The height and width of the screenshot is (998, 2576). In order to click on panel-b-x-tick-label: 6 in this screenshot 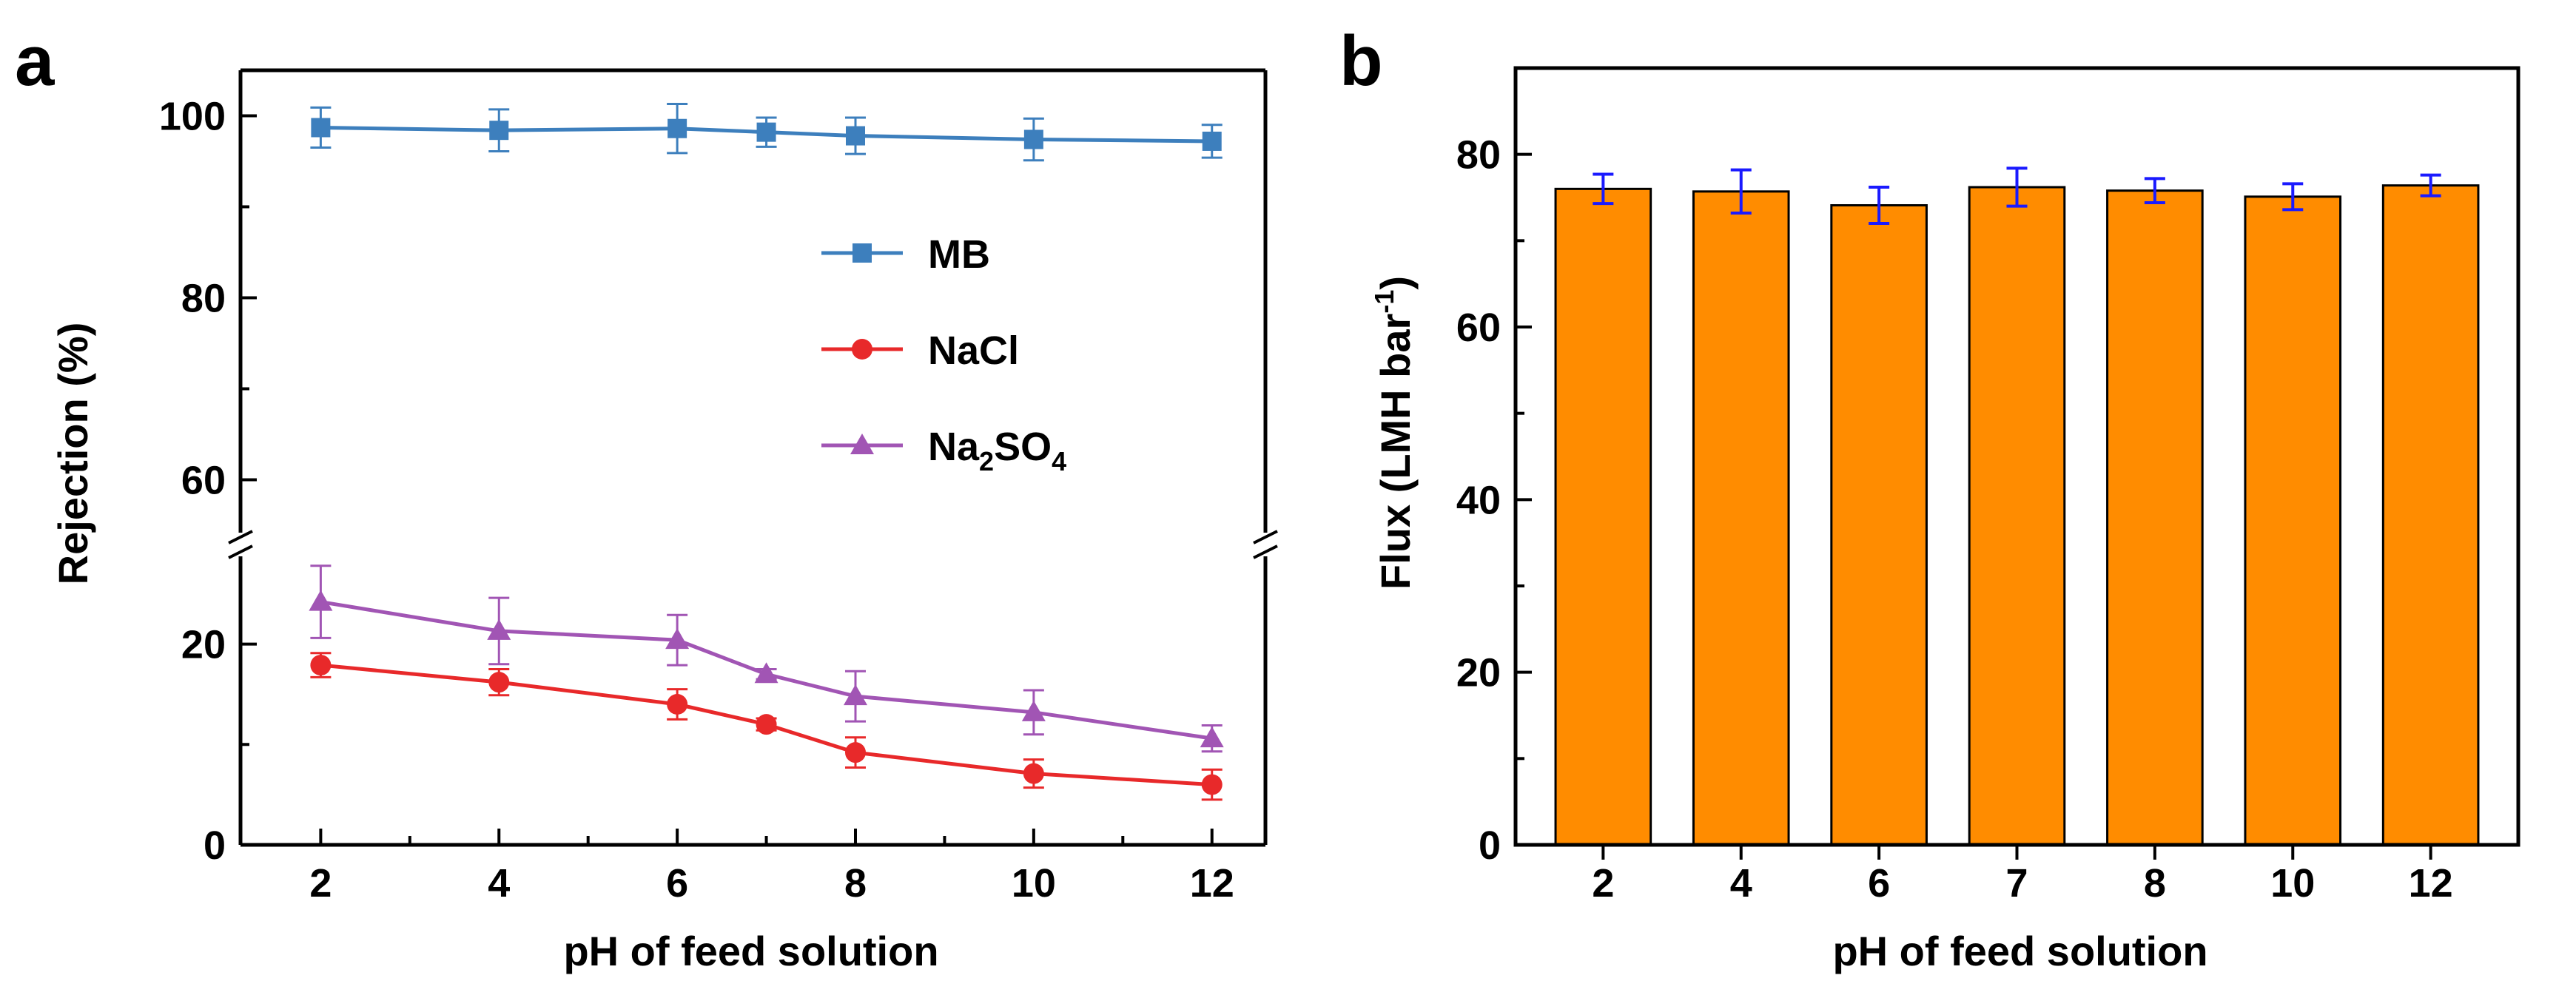, I will do `click(1879, 883)`.